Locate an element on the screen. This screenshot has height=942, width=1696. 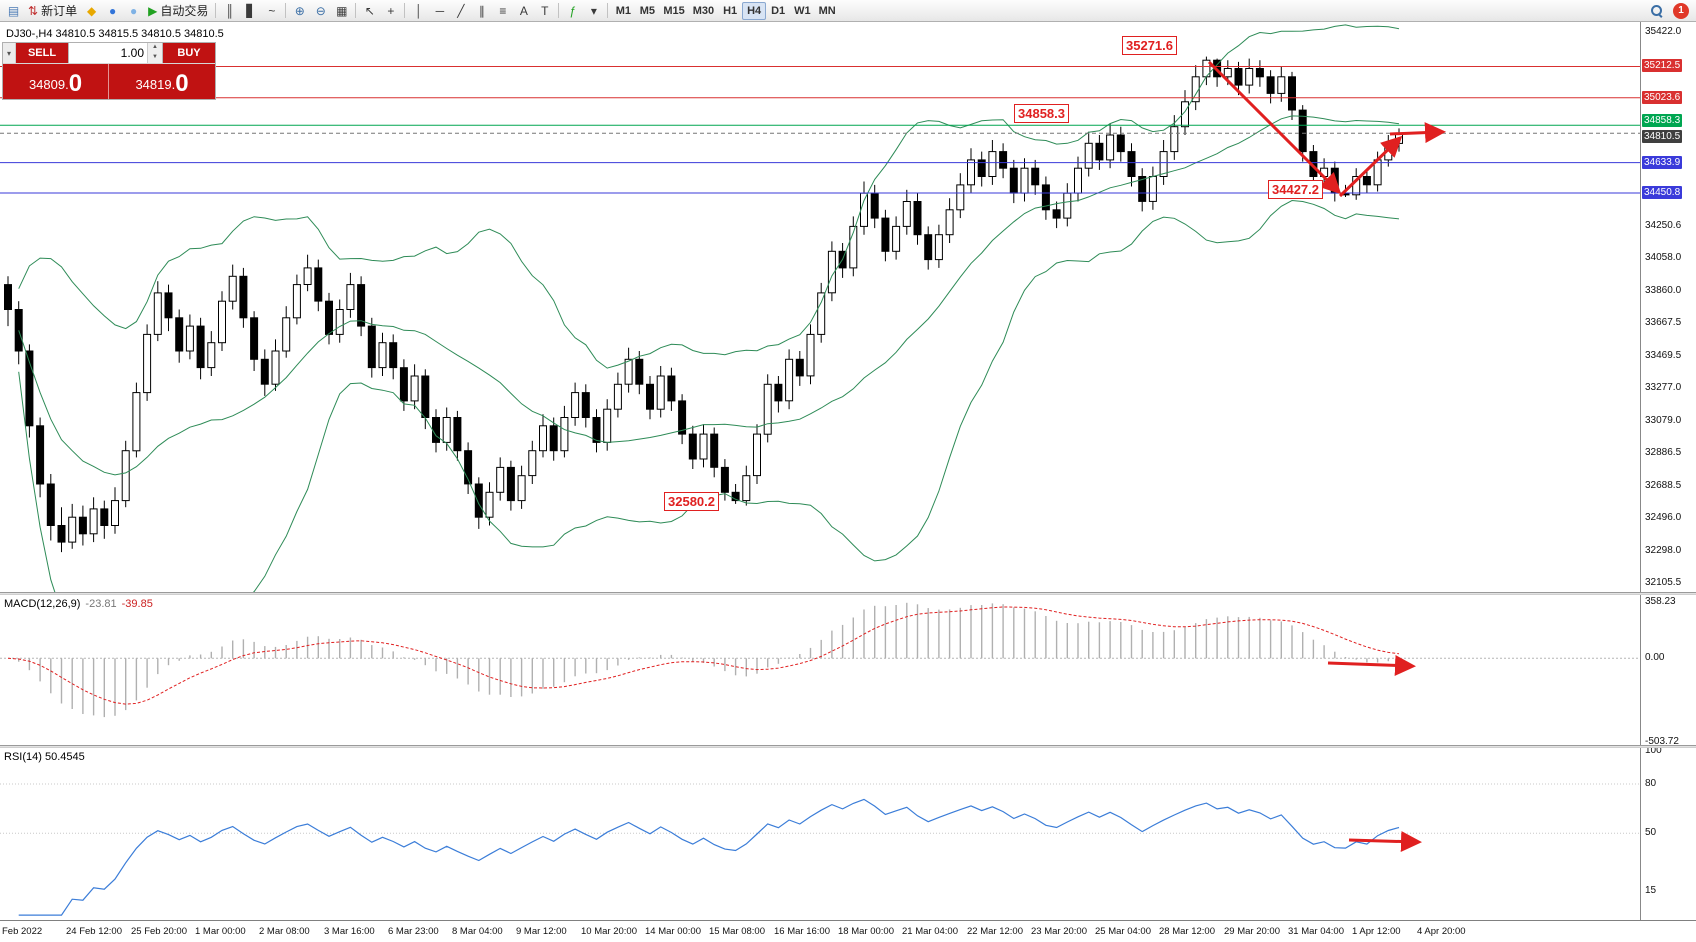
time-scale-label: 21 Mar 04:00 is located at coordinates (930, 931).